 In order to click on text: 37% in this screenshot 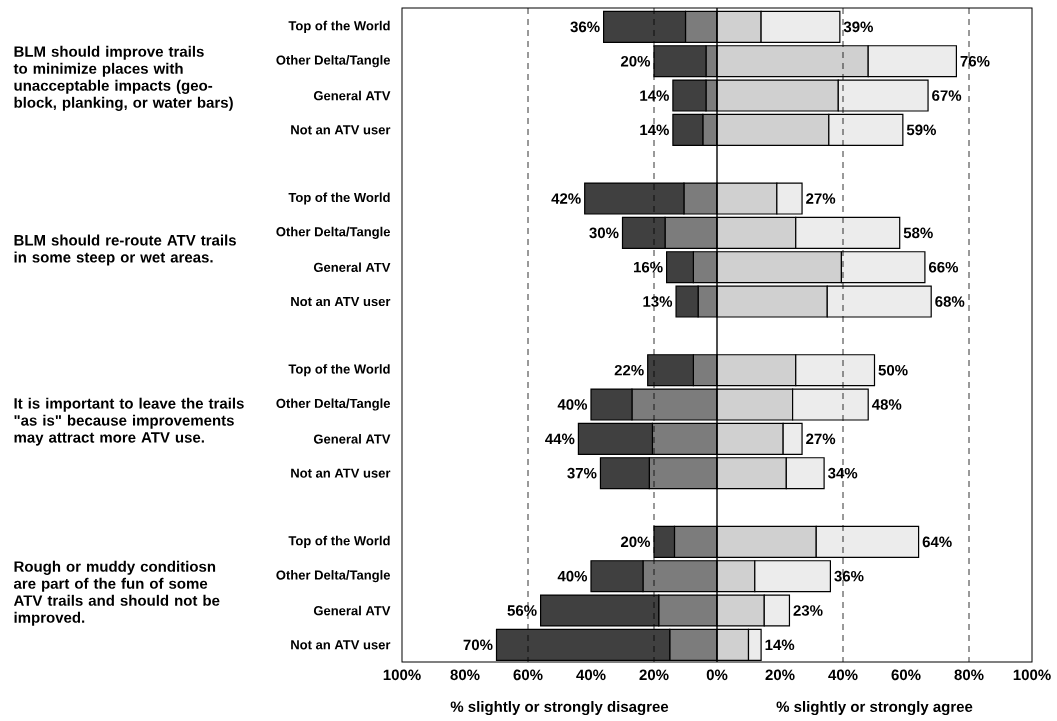, I will do `click(582, 473)`.